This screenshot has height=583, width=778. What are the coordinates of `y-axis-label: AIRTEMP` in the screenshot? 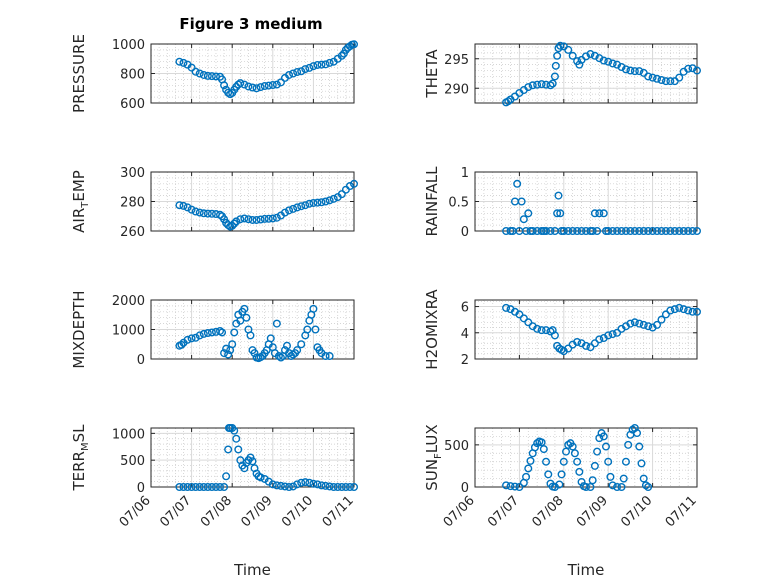 It's located at (80, 201).